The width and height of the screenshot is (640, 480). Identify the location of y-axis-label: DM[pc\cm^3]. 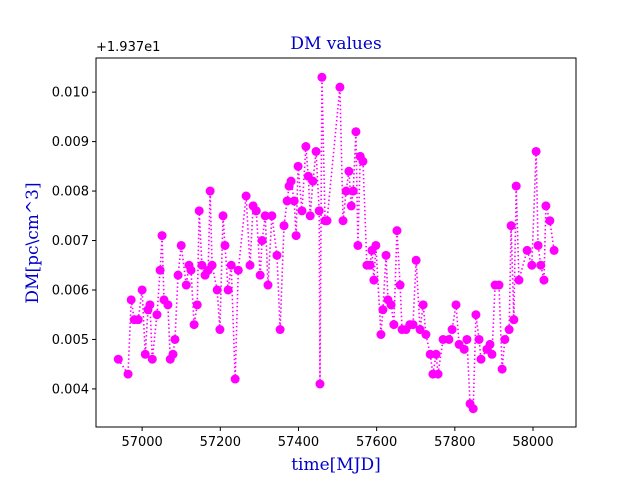
(33, 242).